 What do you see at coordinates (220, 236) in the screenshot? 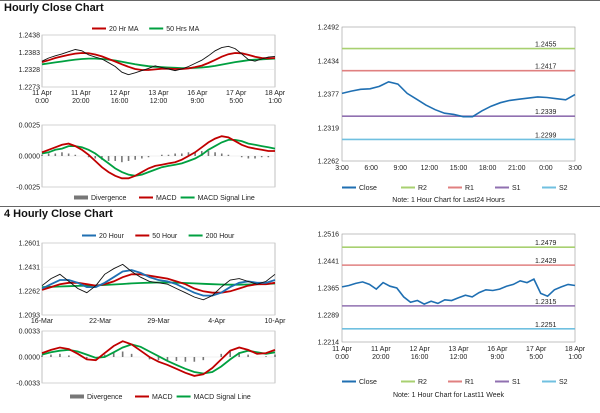
I see `four-hourly-price-legend-label: 200 Hour` at bounding box center [220, 236].